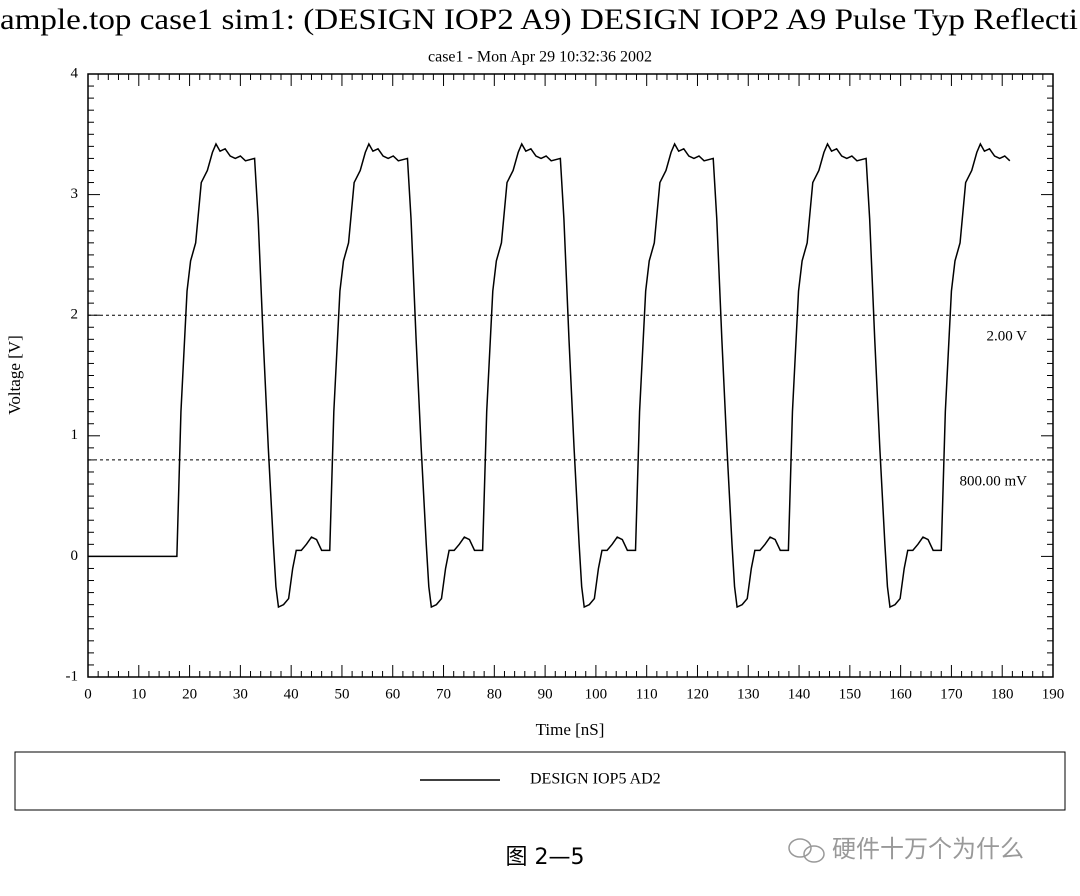 The height and width of the screenshot is (896, 1080). What do you see at coordinates (75, 194) in the screenshot?
I see `y-tick-label: 3` at bounding box center [75, 194].